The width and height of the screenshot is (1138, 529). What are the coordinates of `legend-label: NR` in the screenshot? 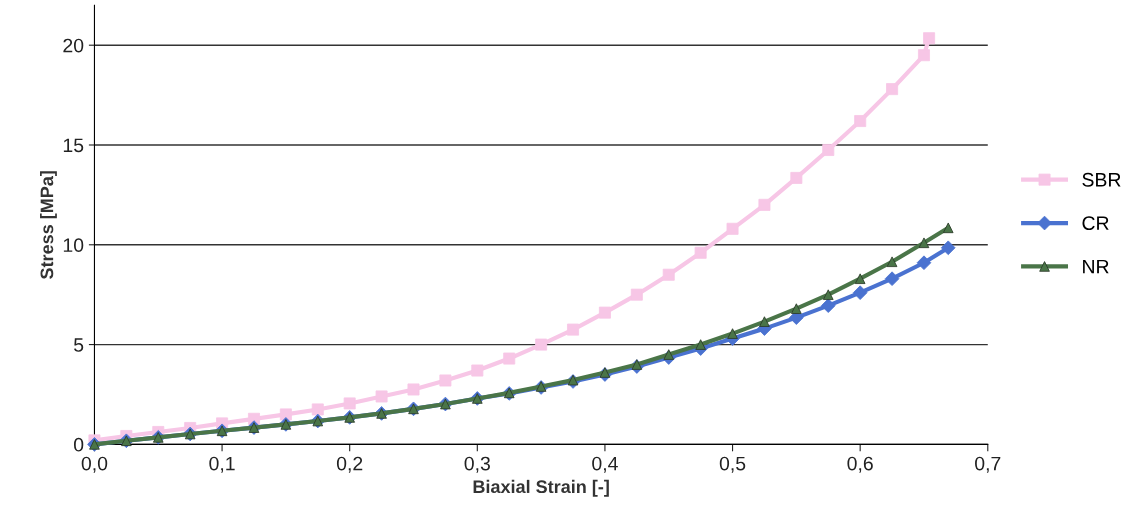 It's located at (1096, 266).